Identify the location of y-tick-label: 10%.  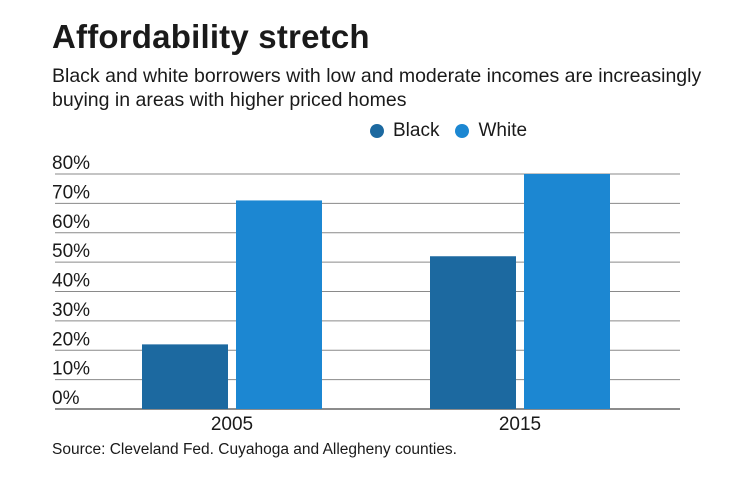
(71, 369).